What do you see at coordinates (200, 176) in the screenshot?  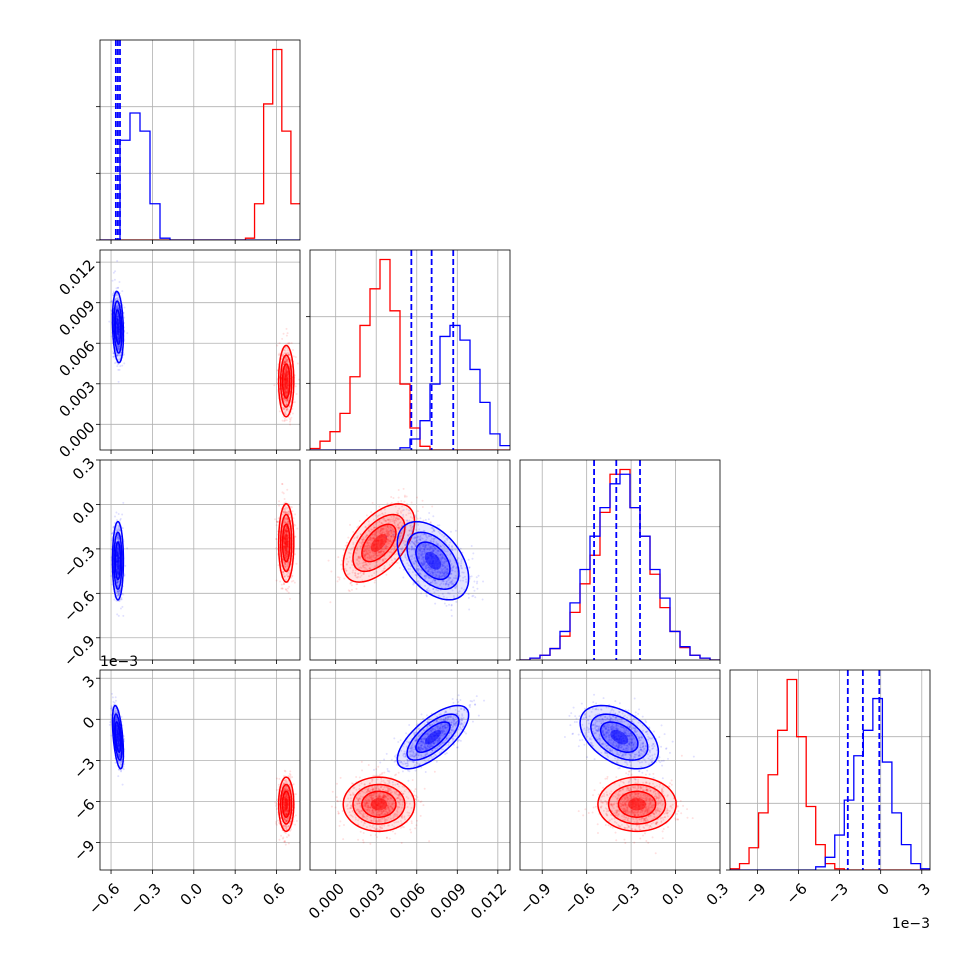 I see `hist-step-blue` at bounding box center [200, 176].